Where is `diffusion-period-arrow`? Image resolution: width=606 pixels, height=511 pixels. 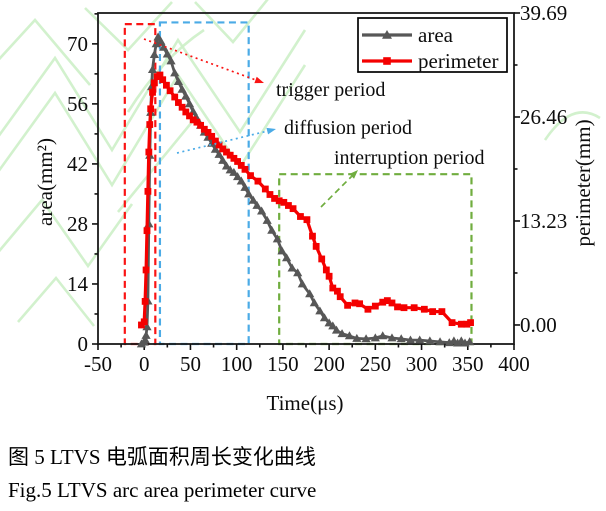 diffusion-period-arrow is located at coordinates (222, 142).